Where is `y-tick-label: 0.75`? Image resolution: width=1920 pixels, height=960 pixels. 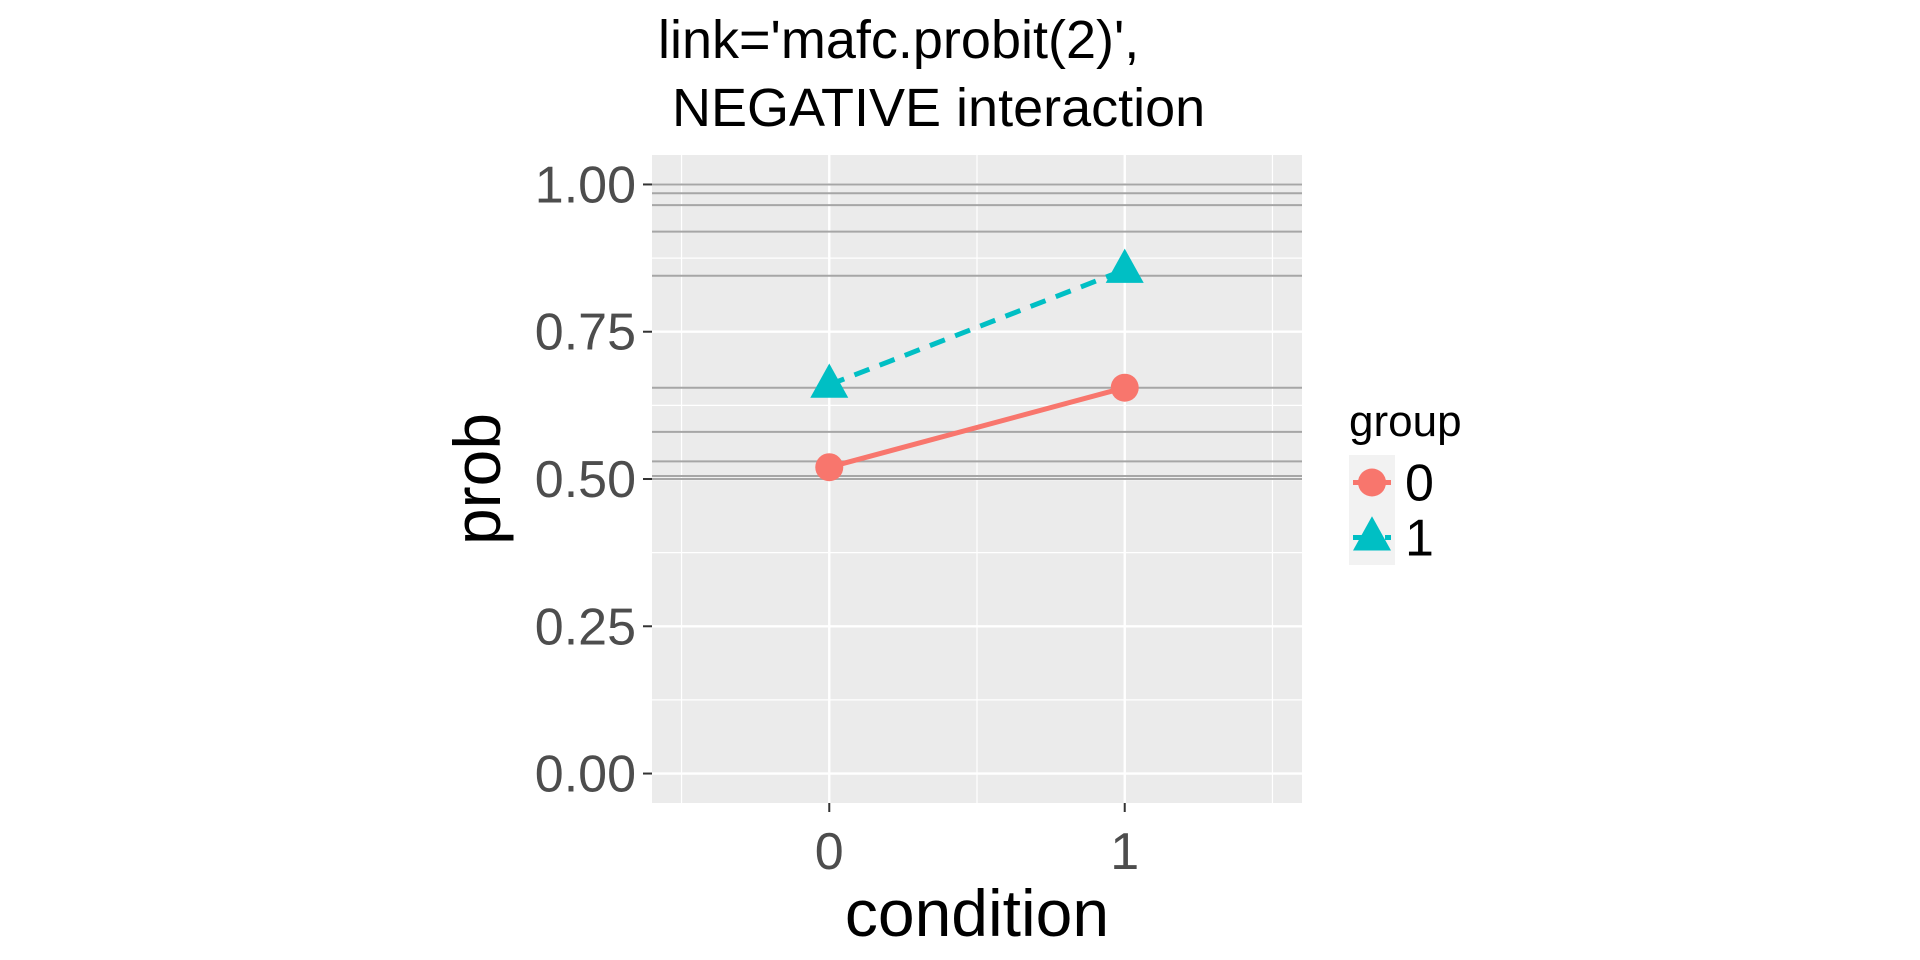 y-tick-label: 0.75 is located at coordinates (585, 333).